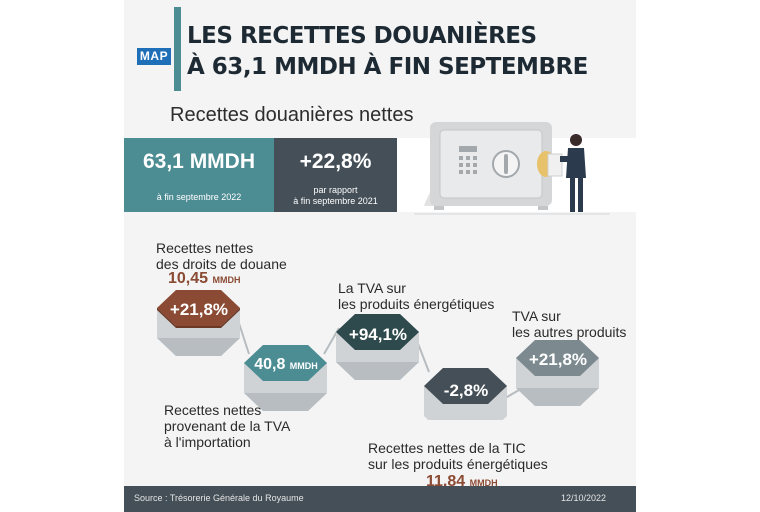  I want to click on publication-date: 12/10/2022, so click(583, 498).